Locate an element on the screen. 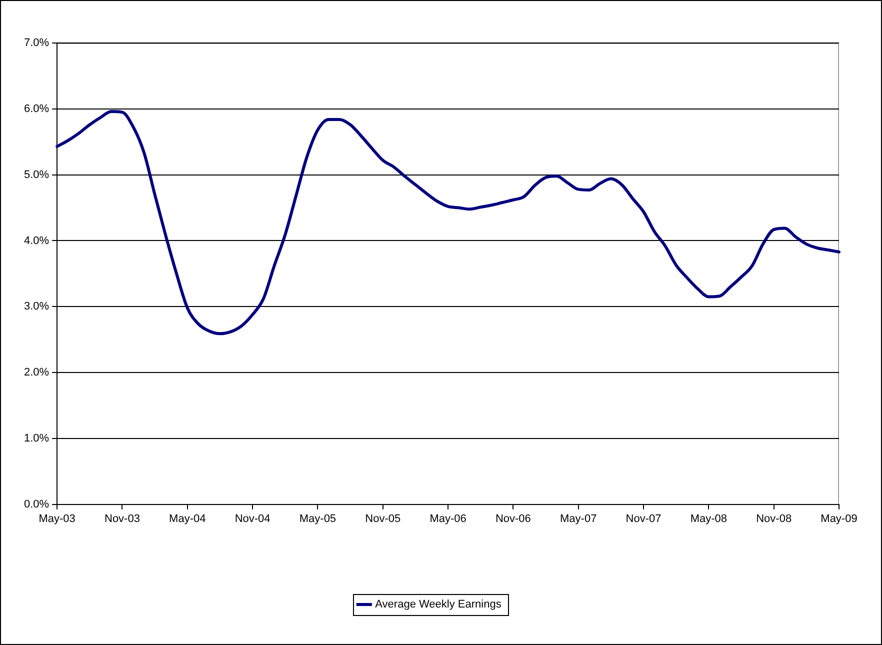 The image size is (882, 645). x-tick-label: Nov-03 is located at coordinates (122, 519).